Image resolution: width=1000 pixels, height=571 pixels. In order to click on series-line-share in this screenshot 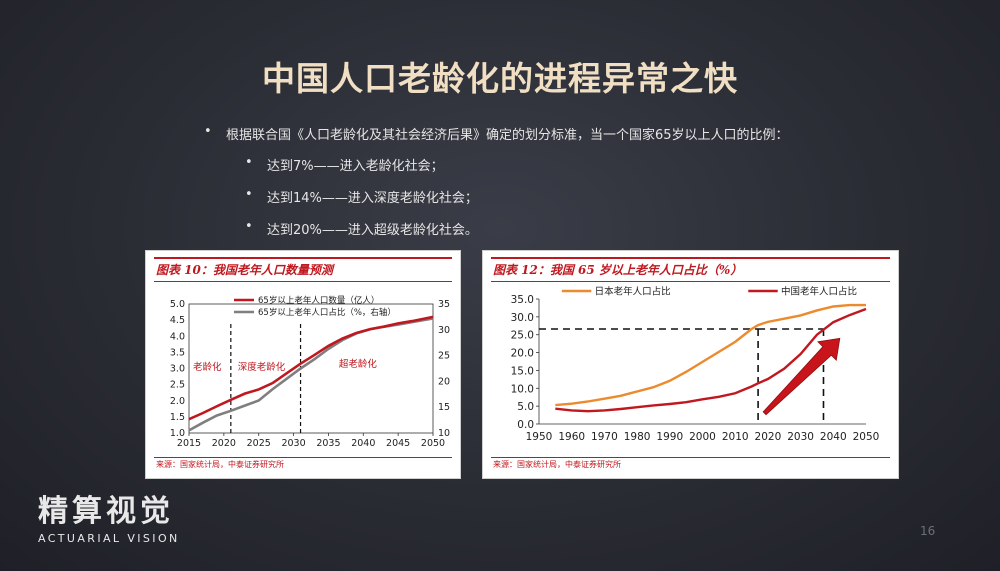, I will do `click(311, 374)`.